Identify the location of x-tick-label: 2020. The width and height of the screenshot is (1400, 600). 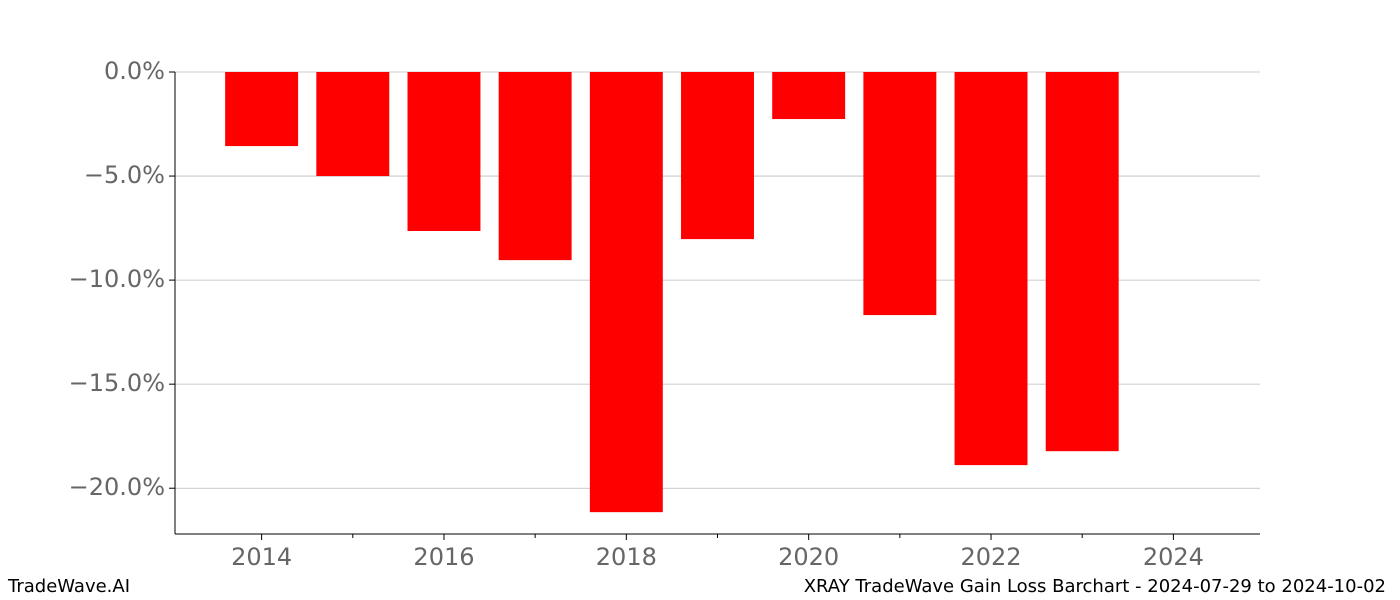
(808, 557).